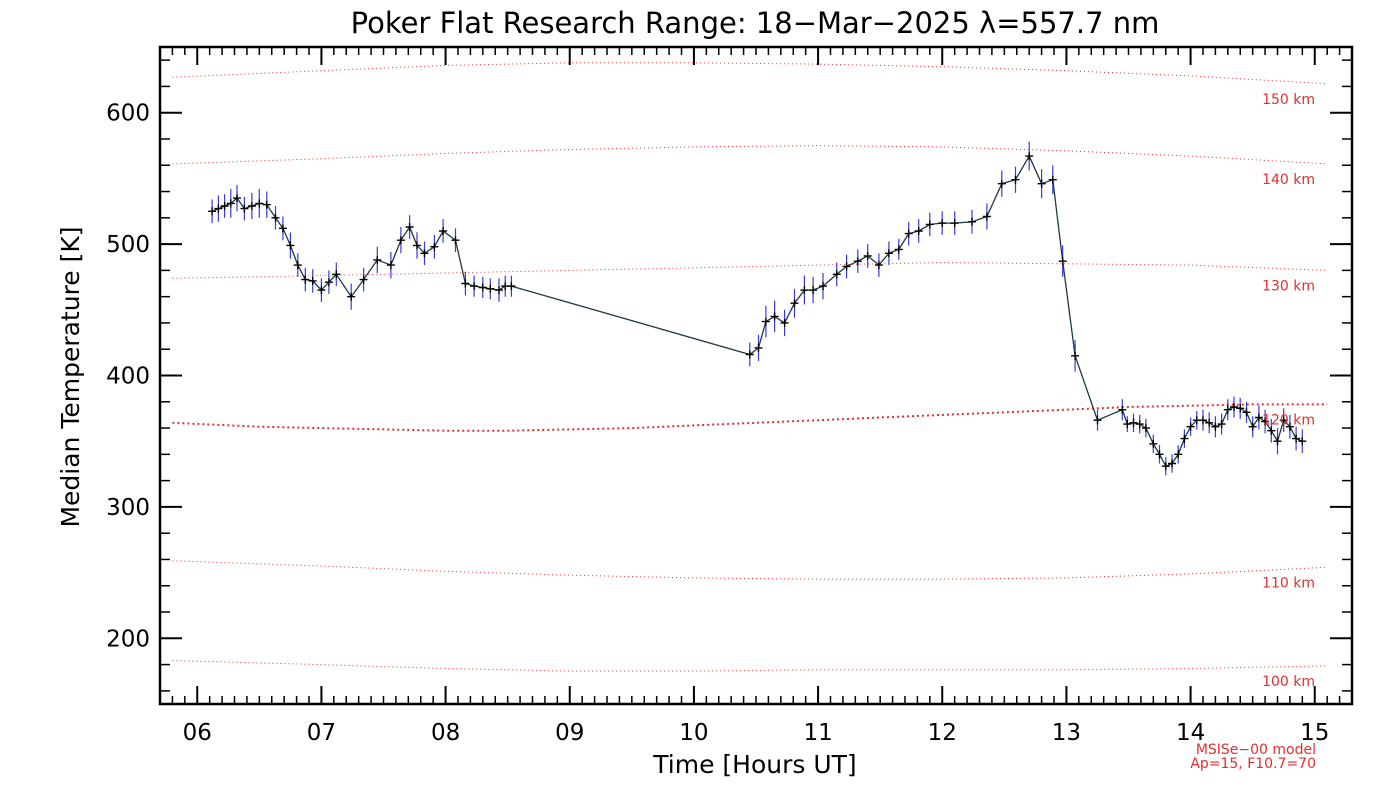  What do you see at coordinates (1288, 682) in the screenshot?
I see `altitude-label-100-km: 100 km` at bounding box center [1288, 682].